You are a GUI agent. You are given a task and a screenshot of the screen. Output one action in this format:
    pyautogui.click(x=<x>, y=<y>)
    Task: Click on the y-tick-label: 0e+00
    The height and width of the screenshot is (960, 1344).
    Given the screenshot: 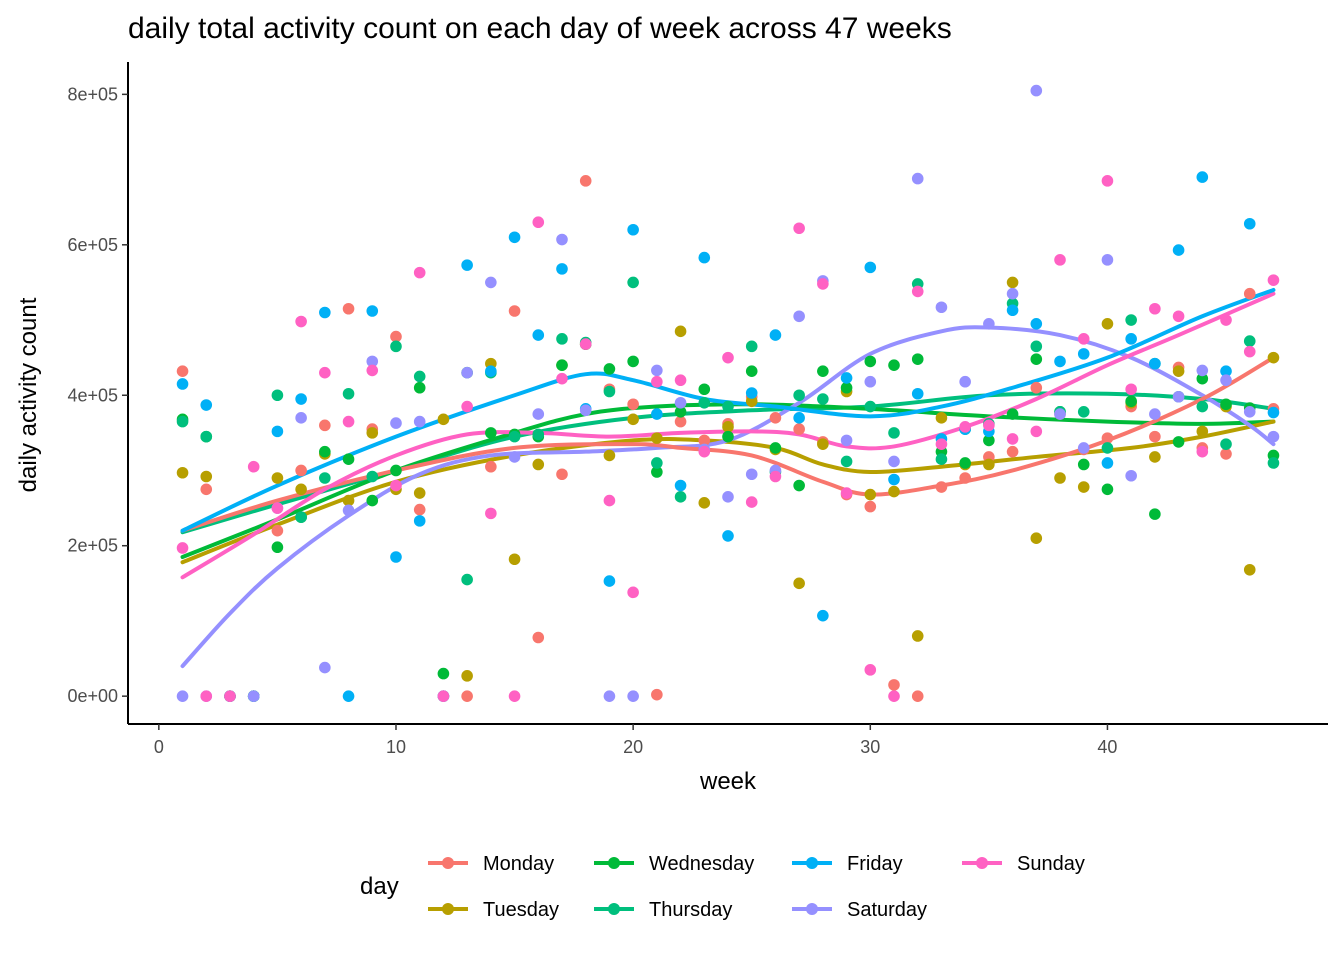 What is the action you would take?
    pyautogui.click(x=92, y=696)
    